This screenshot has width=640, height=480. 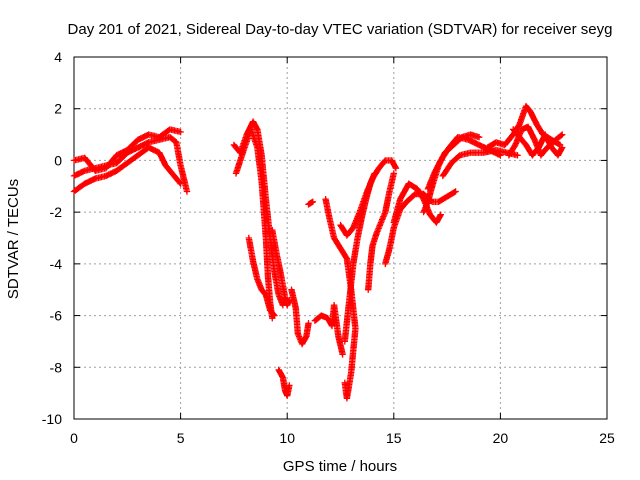 I want to click on series-track-f, so click(x=261, y=276).